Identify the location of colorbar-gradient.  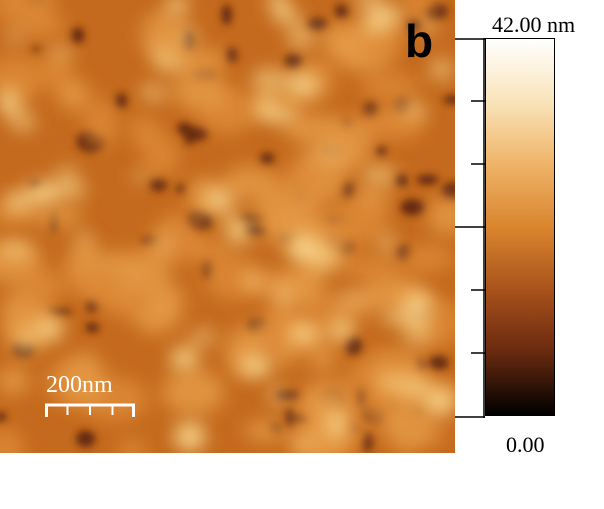
(520, 227).